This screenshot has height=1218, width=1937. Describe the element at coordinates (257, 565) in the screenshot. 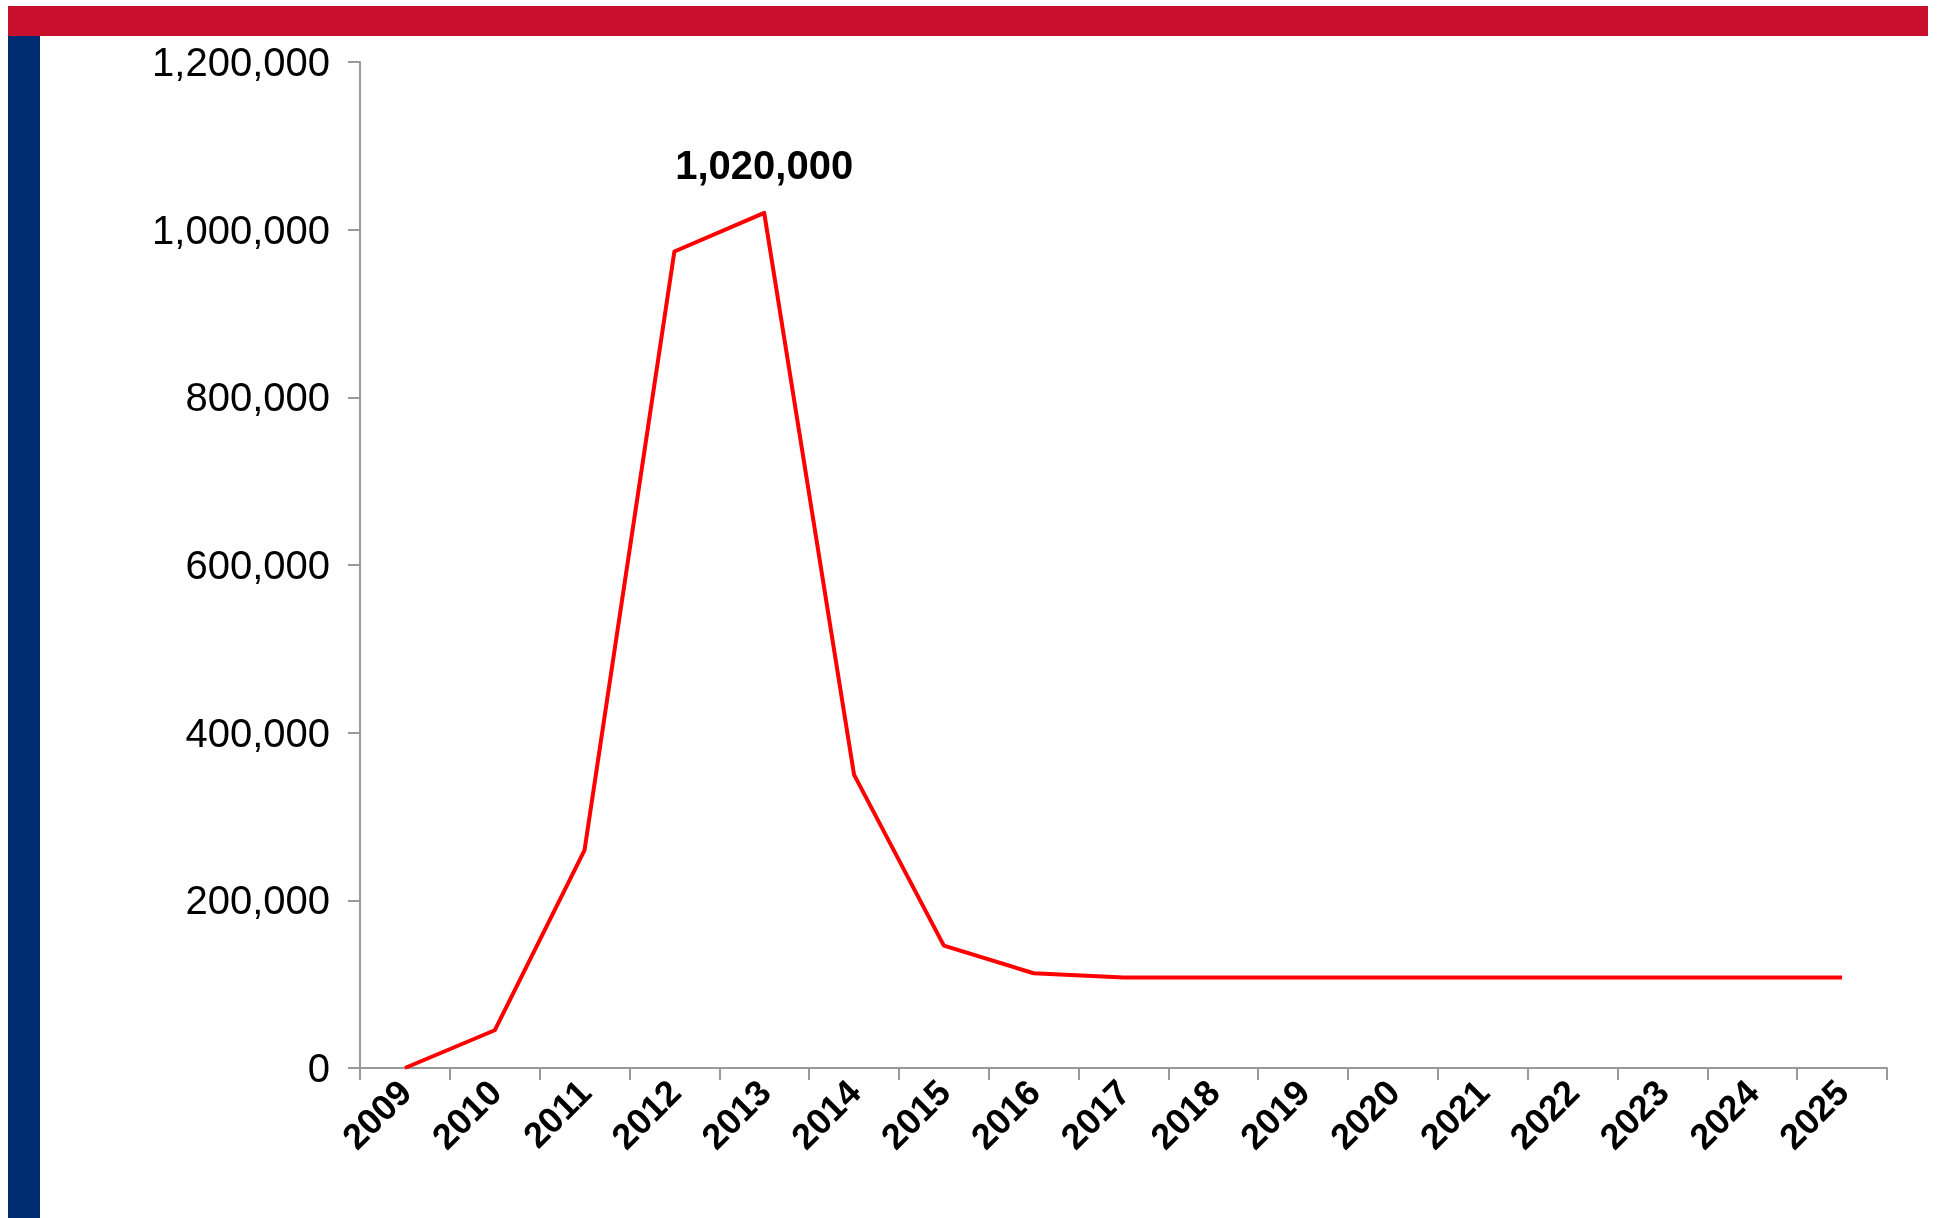

I see `y-tick-label: 600,000` at that location.